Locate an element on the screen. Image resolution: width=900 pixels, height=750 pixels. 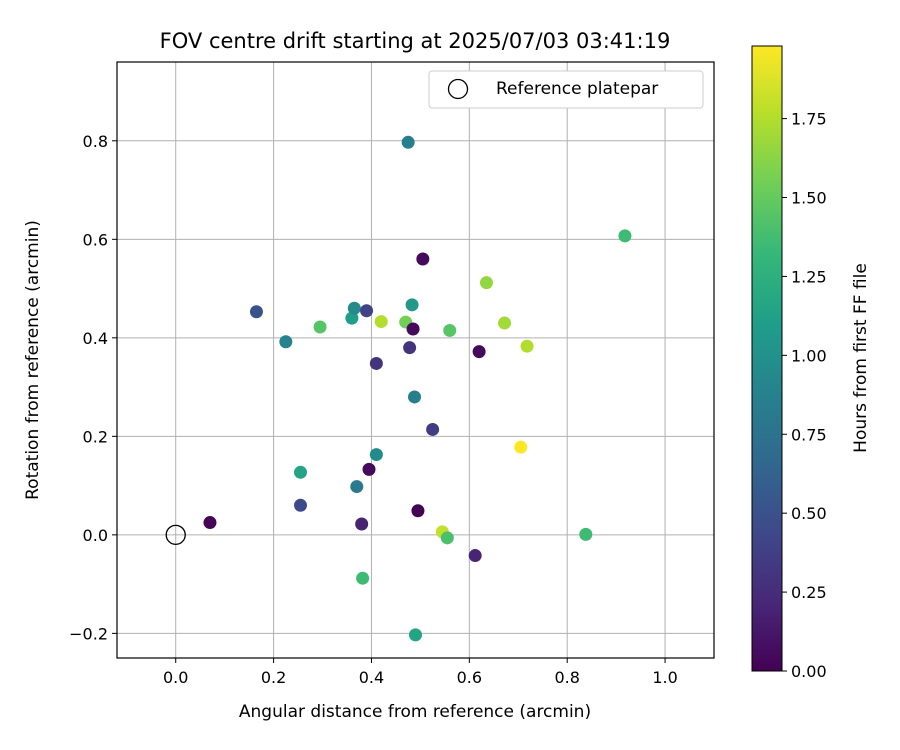
legend-marker is located at coordinates (458, 89).